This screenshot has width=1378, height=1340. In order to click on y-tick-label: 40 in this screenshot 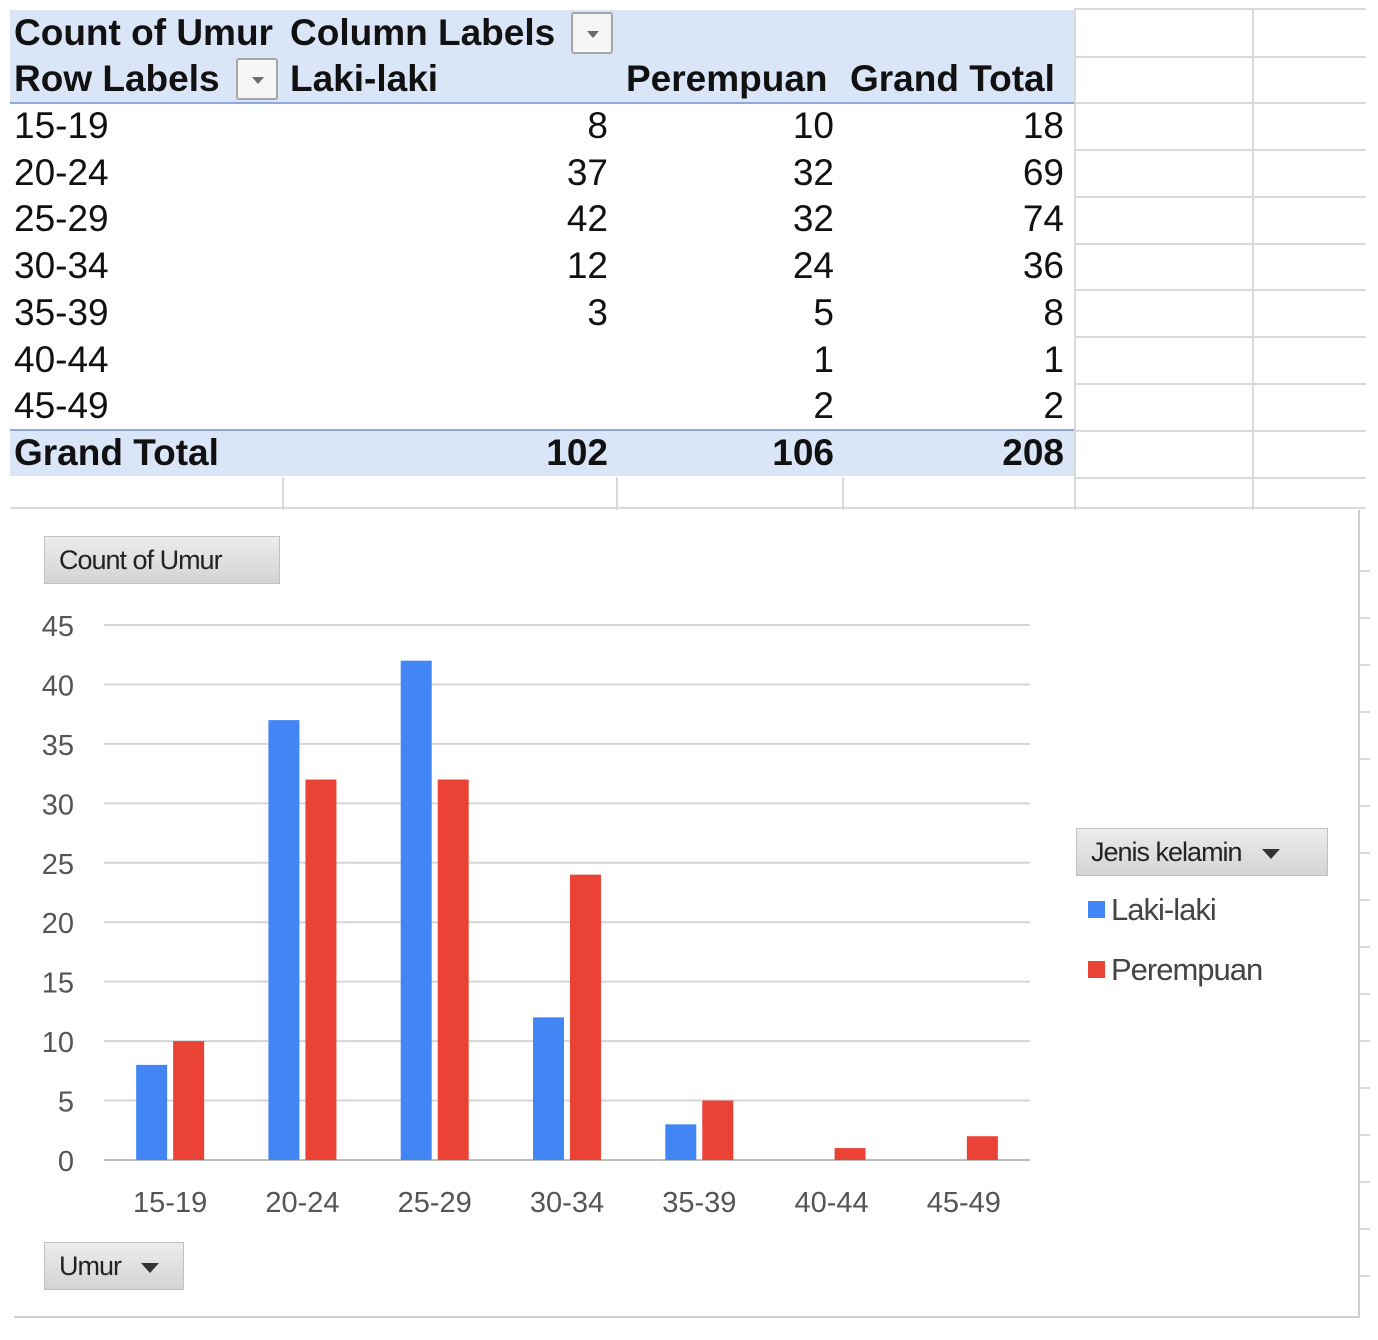, I will do `click(58, 686)`.